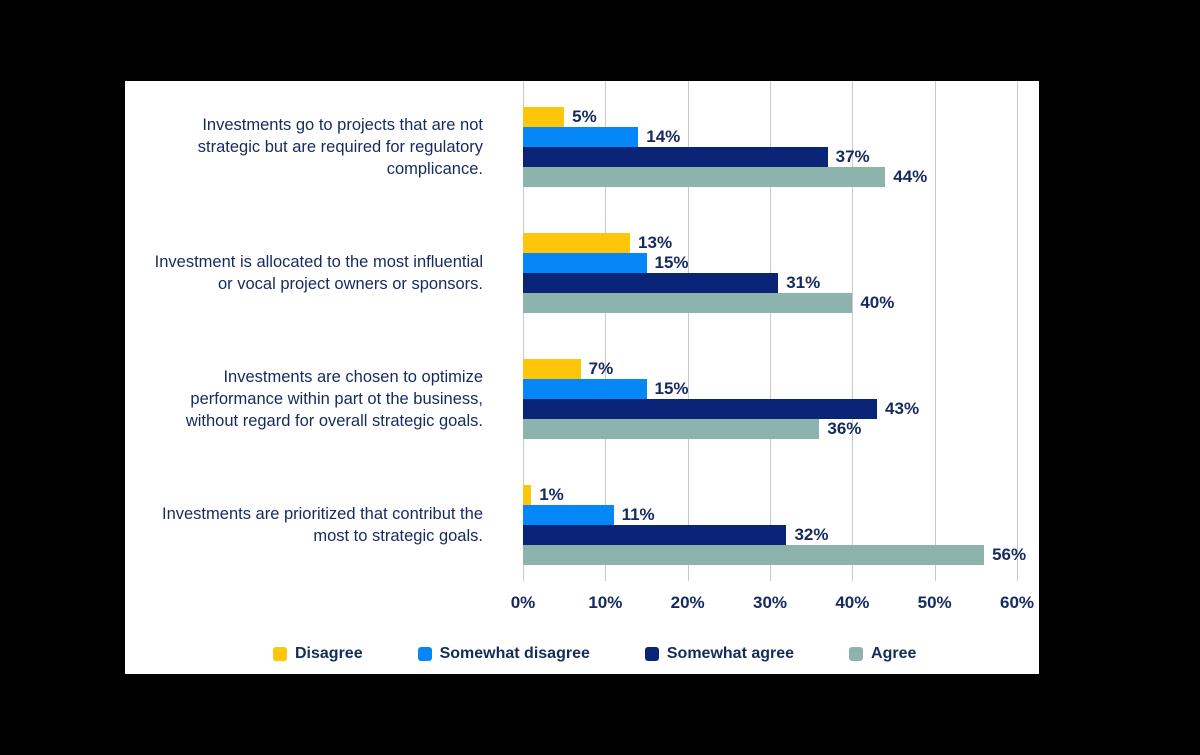  Describe the element at coordinates (601, 368) in the screenshot. I see `bar-value-label: 7%` at that location.